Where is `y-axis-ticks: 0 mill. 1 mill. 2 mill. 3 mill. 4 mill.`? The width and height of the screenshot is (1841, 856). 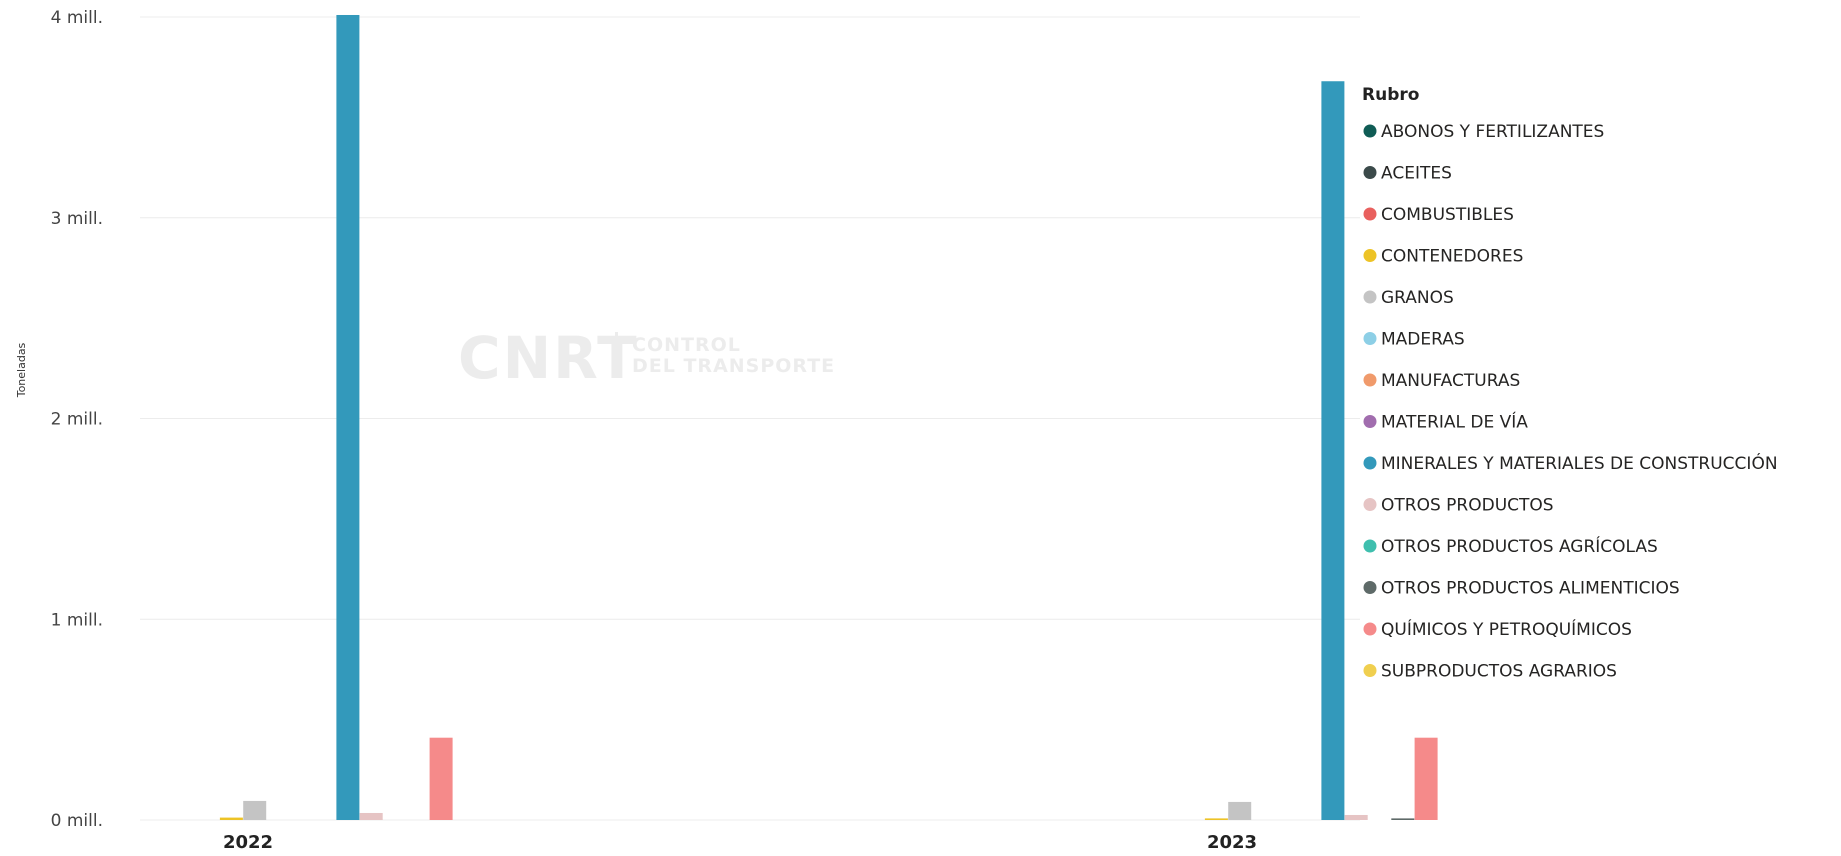 y-axis-ticks: 0 mill. 1 mill. 2 mill. 3 mill. 4 mill. is located at coordinates (77, 419).